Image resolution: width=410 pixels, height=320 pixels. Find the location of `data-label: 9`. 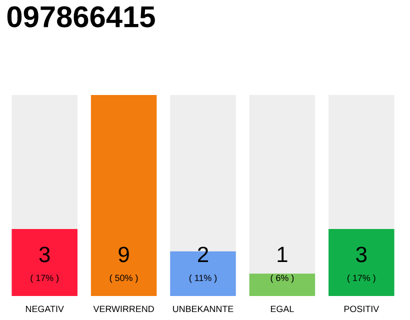

data-label: 9 is located at coordinates (123, 254).